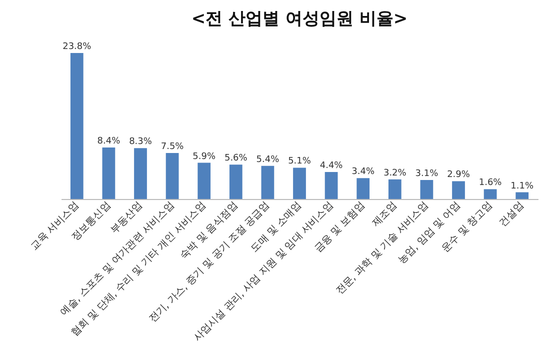 The image size is (550, 349). Describe the element at coordinates (140, 142) in the screenshot. I see `data-label: 8.3%` at that location.